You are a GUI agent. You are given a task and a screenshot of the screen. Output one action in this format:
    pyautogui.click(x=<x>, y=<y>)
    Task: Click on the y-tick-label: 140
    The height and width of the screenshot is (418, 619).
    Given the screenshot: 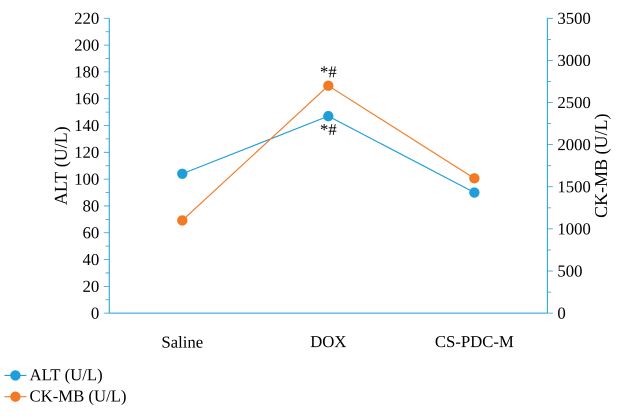 What is the action you would take?
    pyautogui.click(x=87, y=126)
    